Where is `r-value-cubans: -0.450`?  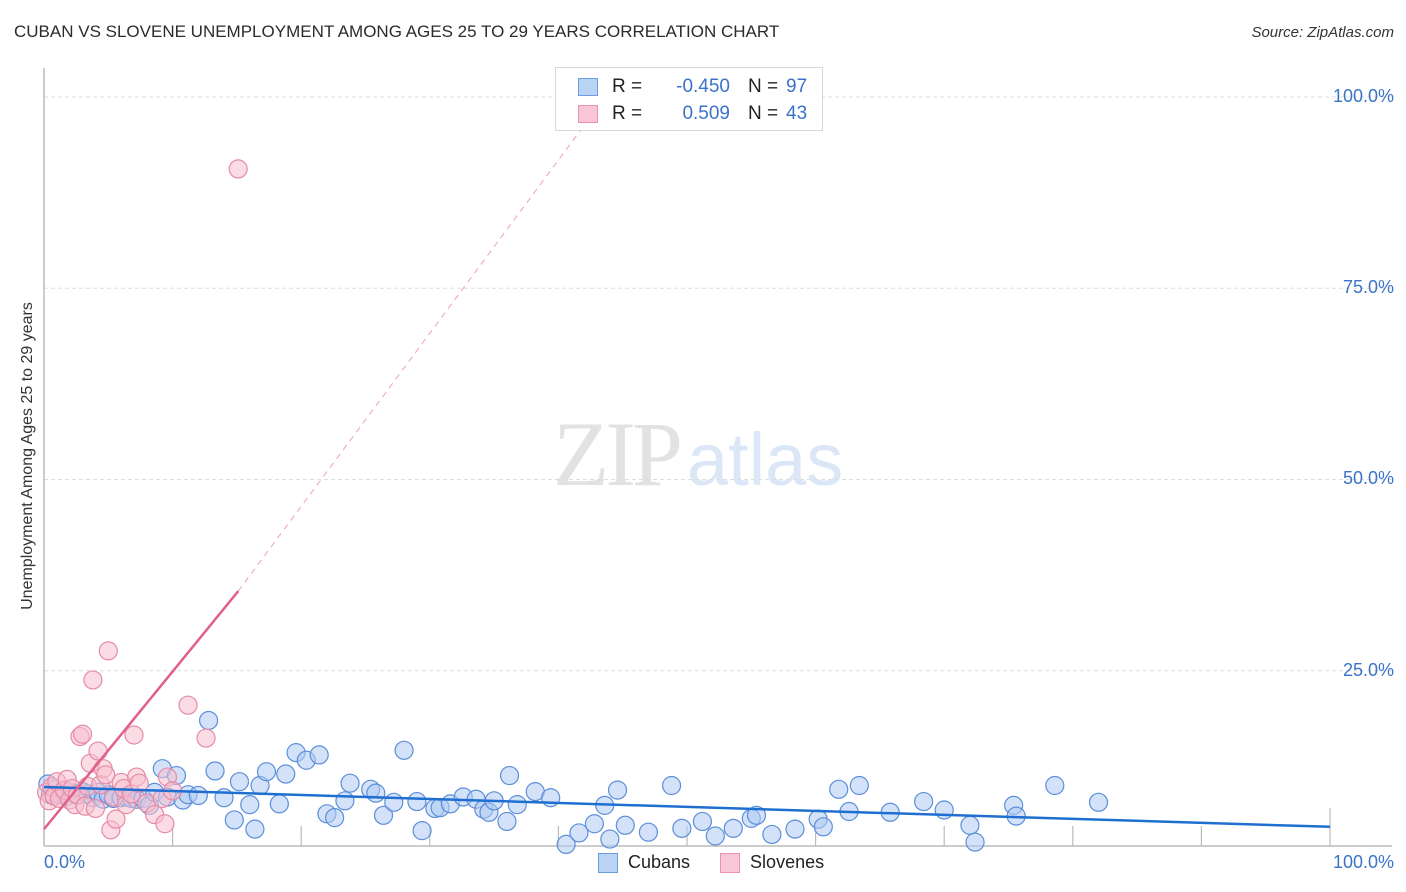 r-value-cubans: -0.450 is located at coordinates (703, 86).